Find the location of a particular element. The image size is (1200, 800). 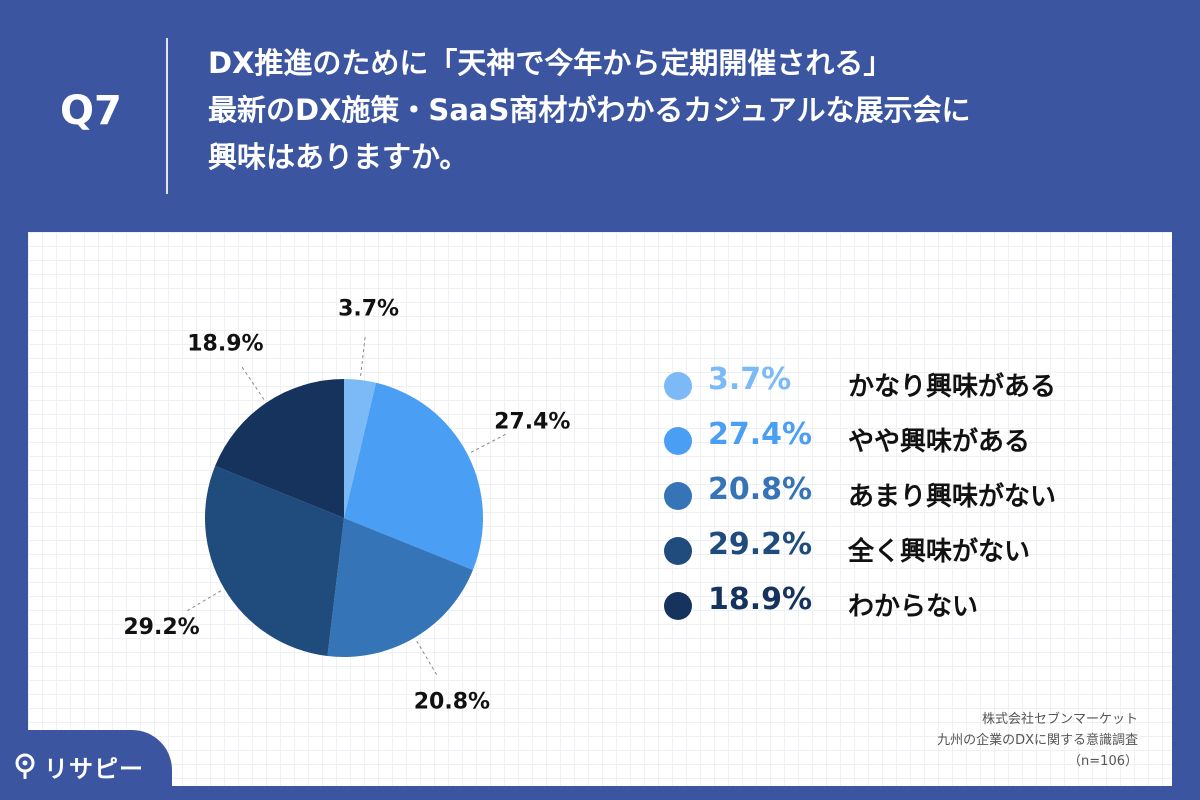

legend-item: 3.7% かなり興味がある is located at coordinates (894, 387).